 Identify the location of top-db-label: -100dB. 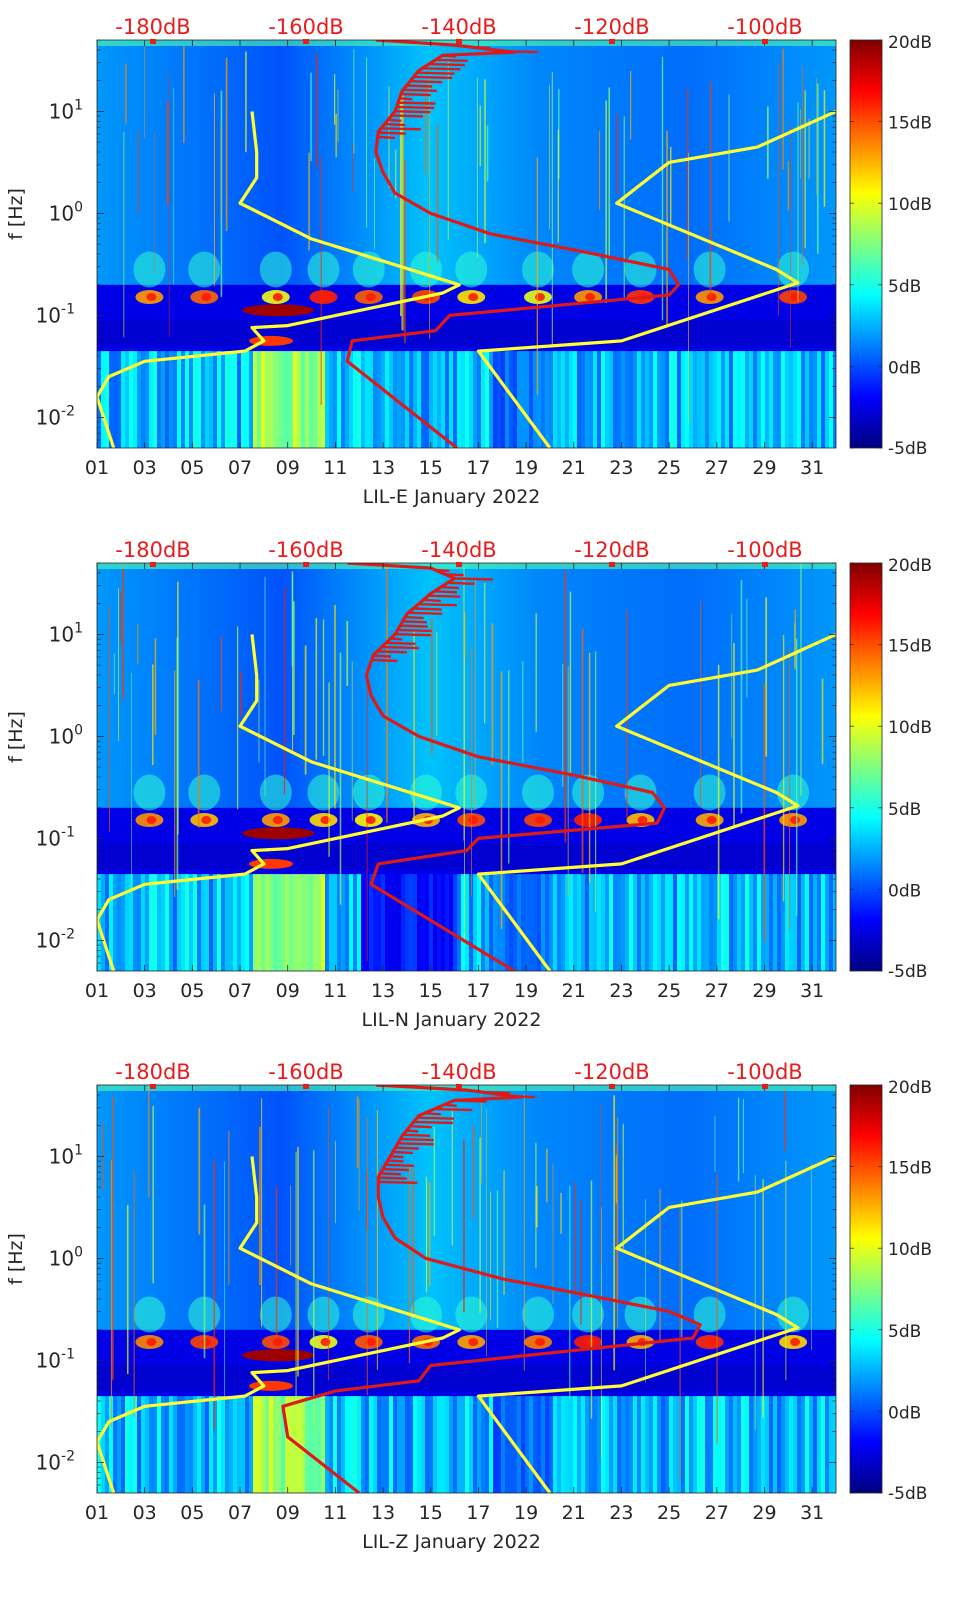
(764, 27).